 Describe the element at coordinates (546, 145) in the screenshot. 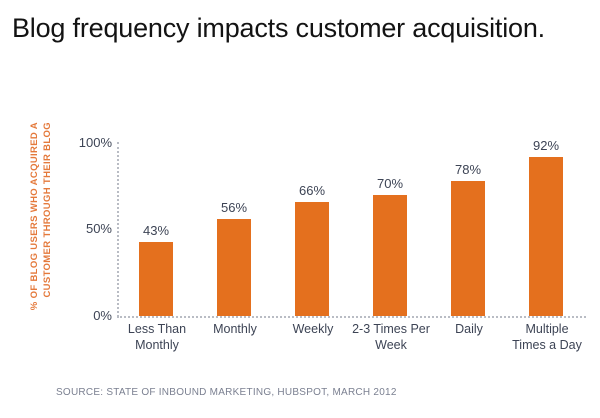

I see `bar-value-label: 92%` at that location.